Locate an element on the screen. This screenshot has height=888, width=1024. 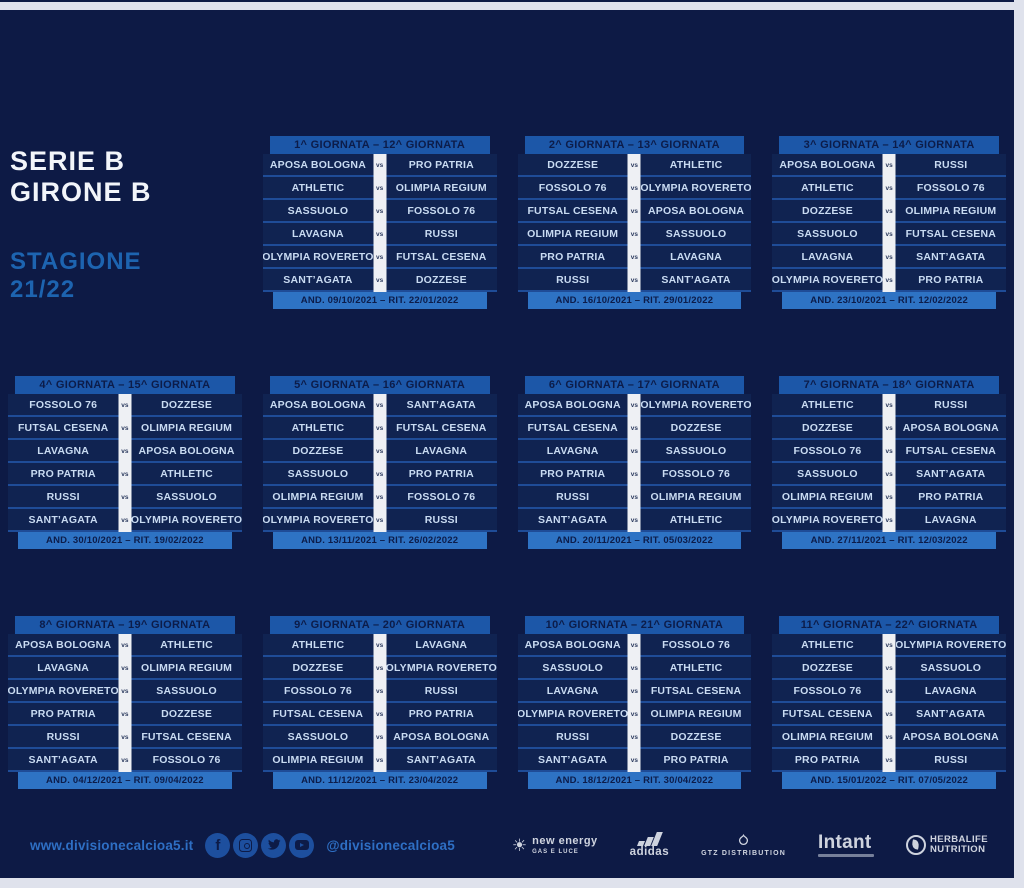
away-team: PRO PATRIA is located at coordinates (441, 473).